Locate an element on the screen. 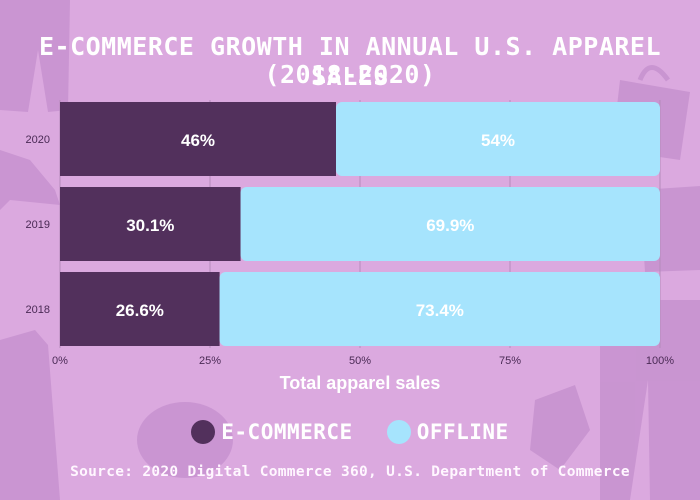 The width and height of the screenshot is (700, 500). data-label-offline-2018: 73.4% is located at coordinates (440, 310).